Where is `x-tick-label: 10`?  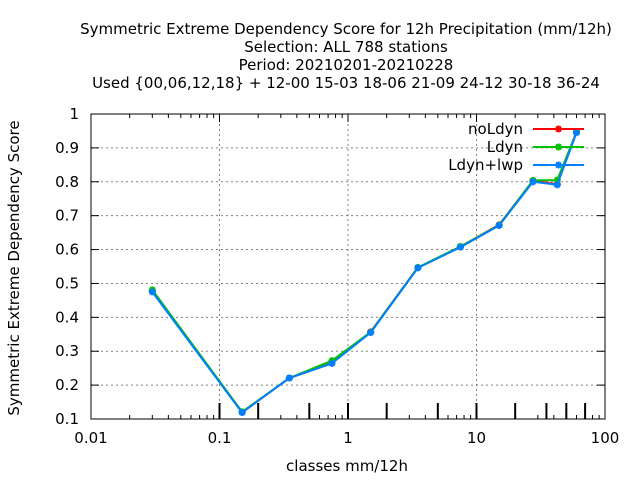 x-tick-label: 10 is located at coordinates (476, 438).